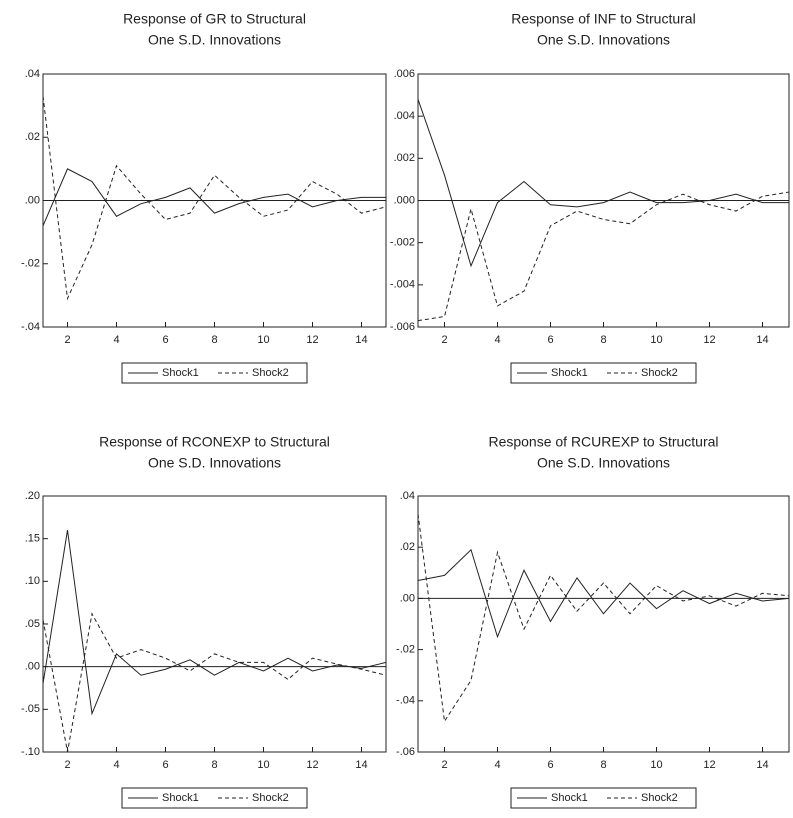  What do you see at coordinates (30, 709) in the screenshot?
I see `y-tick-label: -.05` at bounding box center [30, 709].